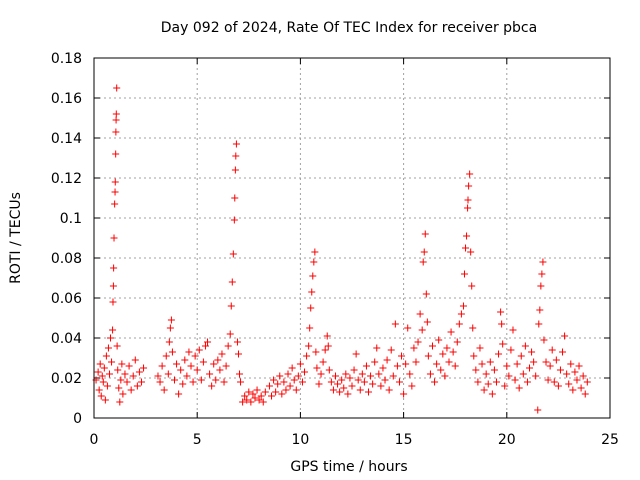  I want to click on y-axis-label: ROTI / TECUs, so click(16, 238).